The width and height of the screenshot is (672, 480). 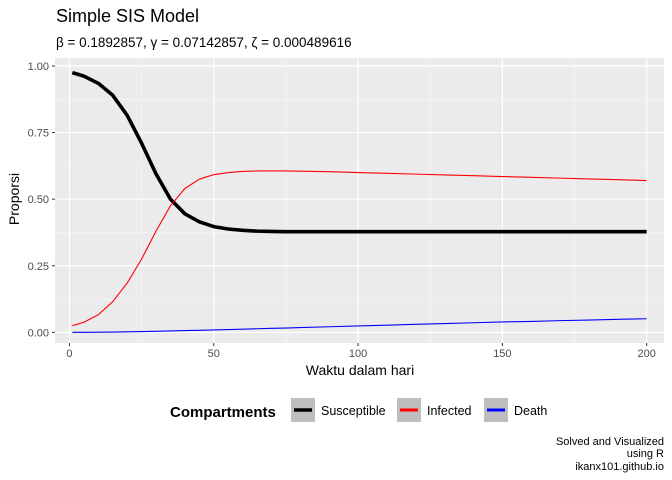 What do you see at coordinates (127, 16) in the screenshot?
I see `chart-title: Simple SIS Model` at bounding box center [127, 16].